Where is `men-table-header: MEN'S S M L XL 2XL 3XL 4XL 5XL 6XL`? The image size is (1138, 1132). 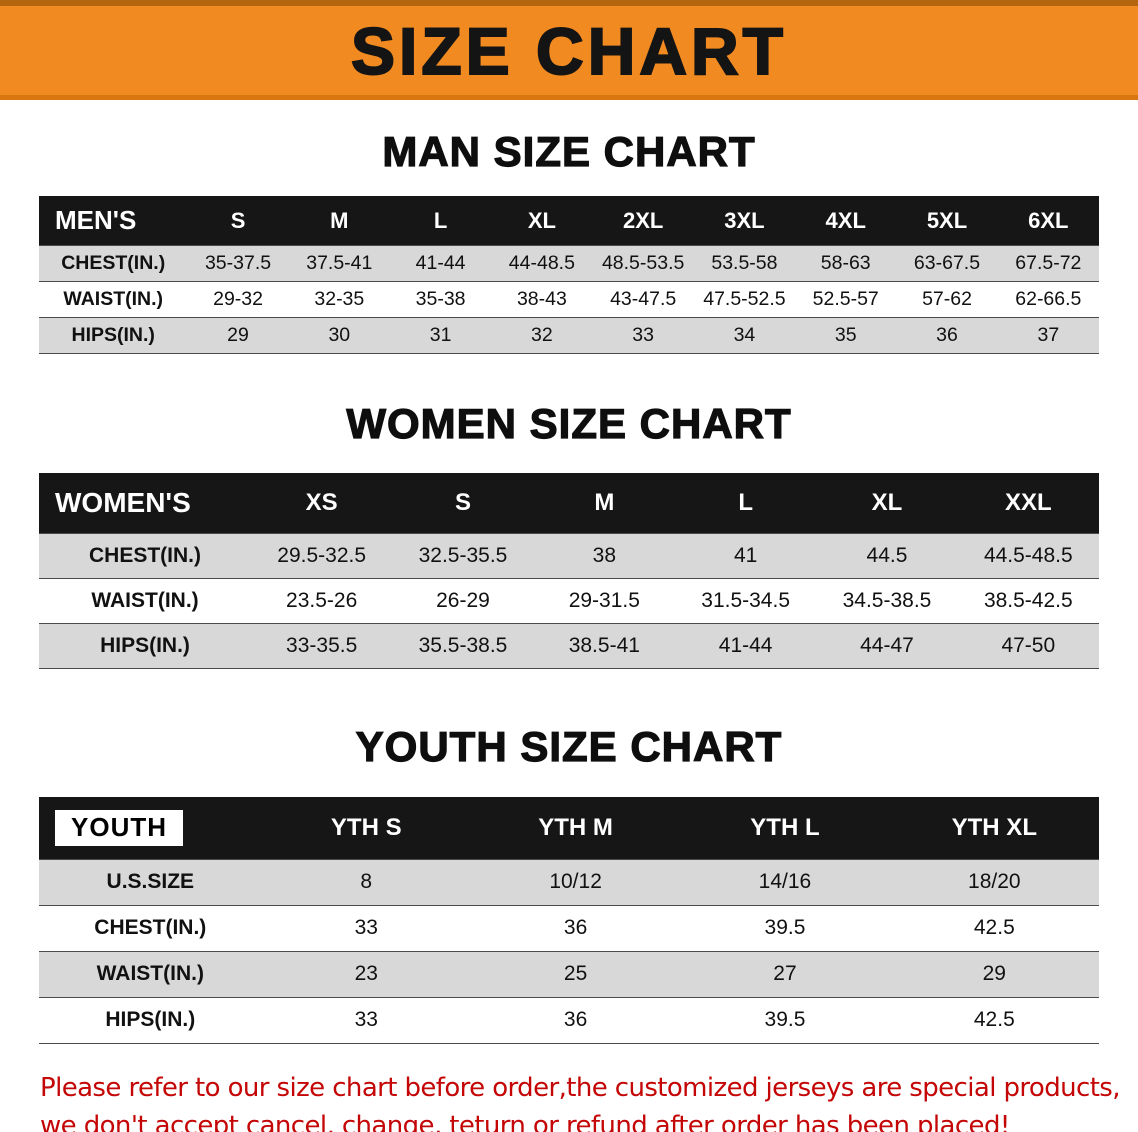
men-table-header: MEN'S S M L XL 2XL 3XL 4XL 5XL 6XL is located at coordinates (569, 221).